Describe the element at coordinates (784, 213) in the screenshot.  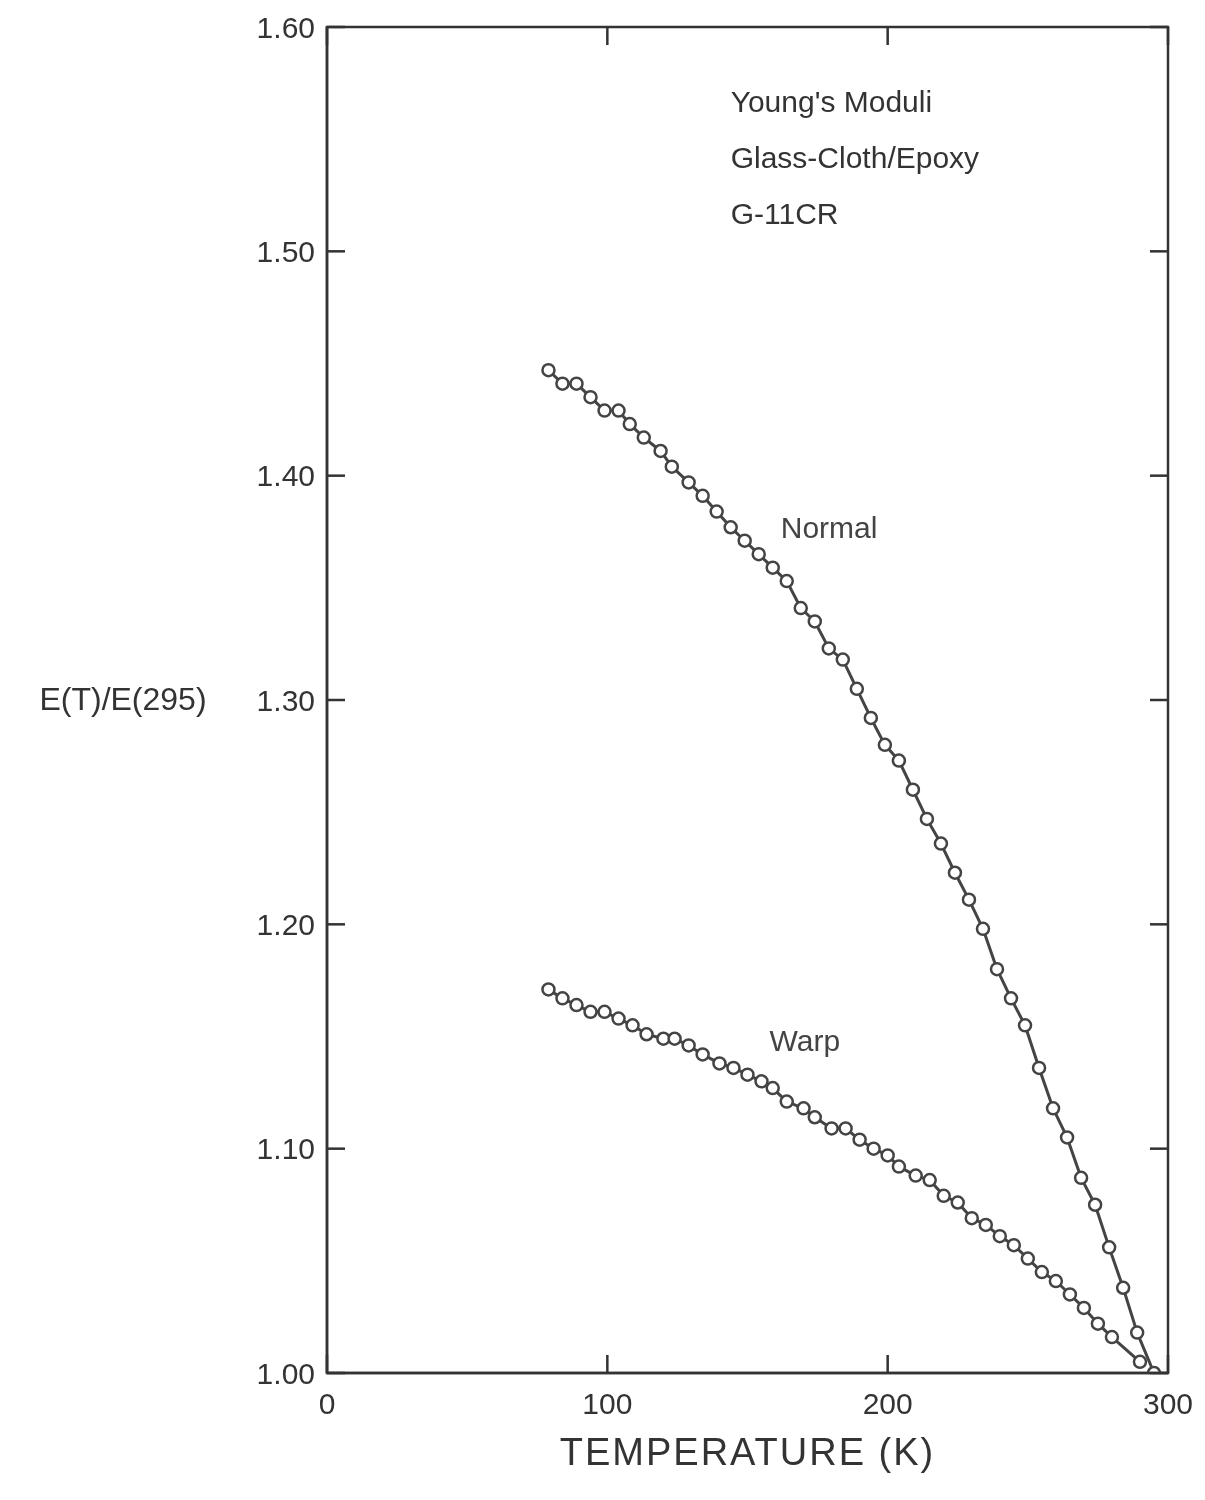
I see `annotation: G-11CR` at that location.